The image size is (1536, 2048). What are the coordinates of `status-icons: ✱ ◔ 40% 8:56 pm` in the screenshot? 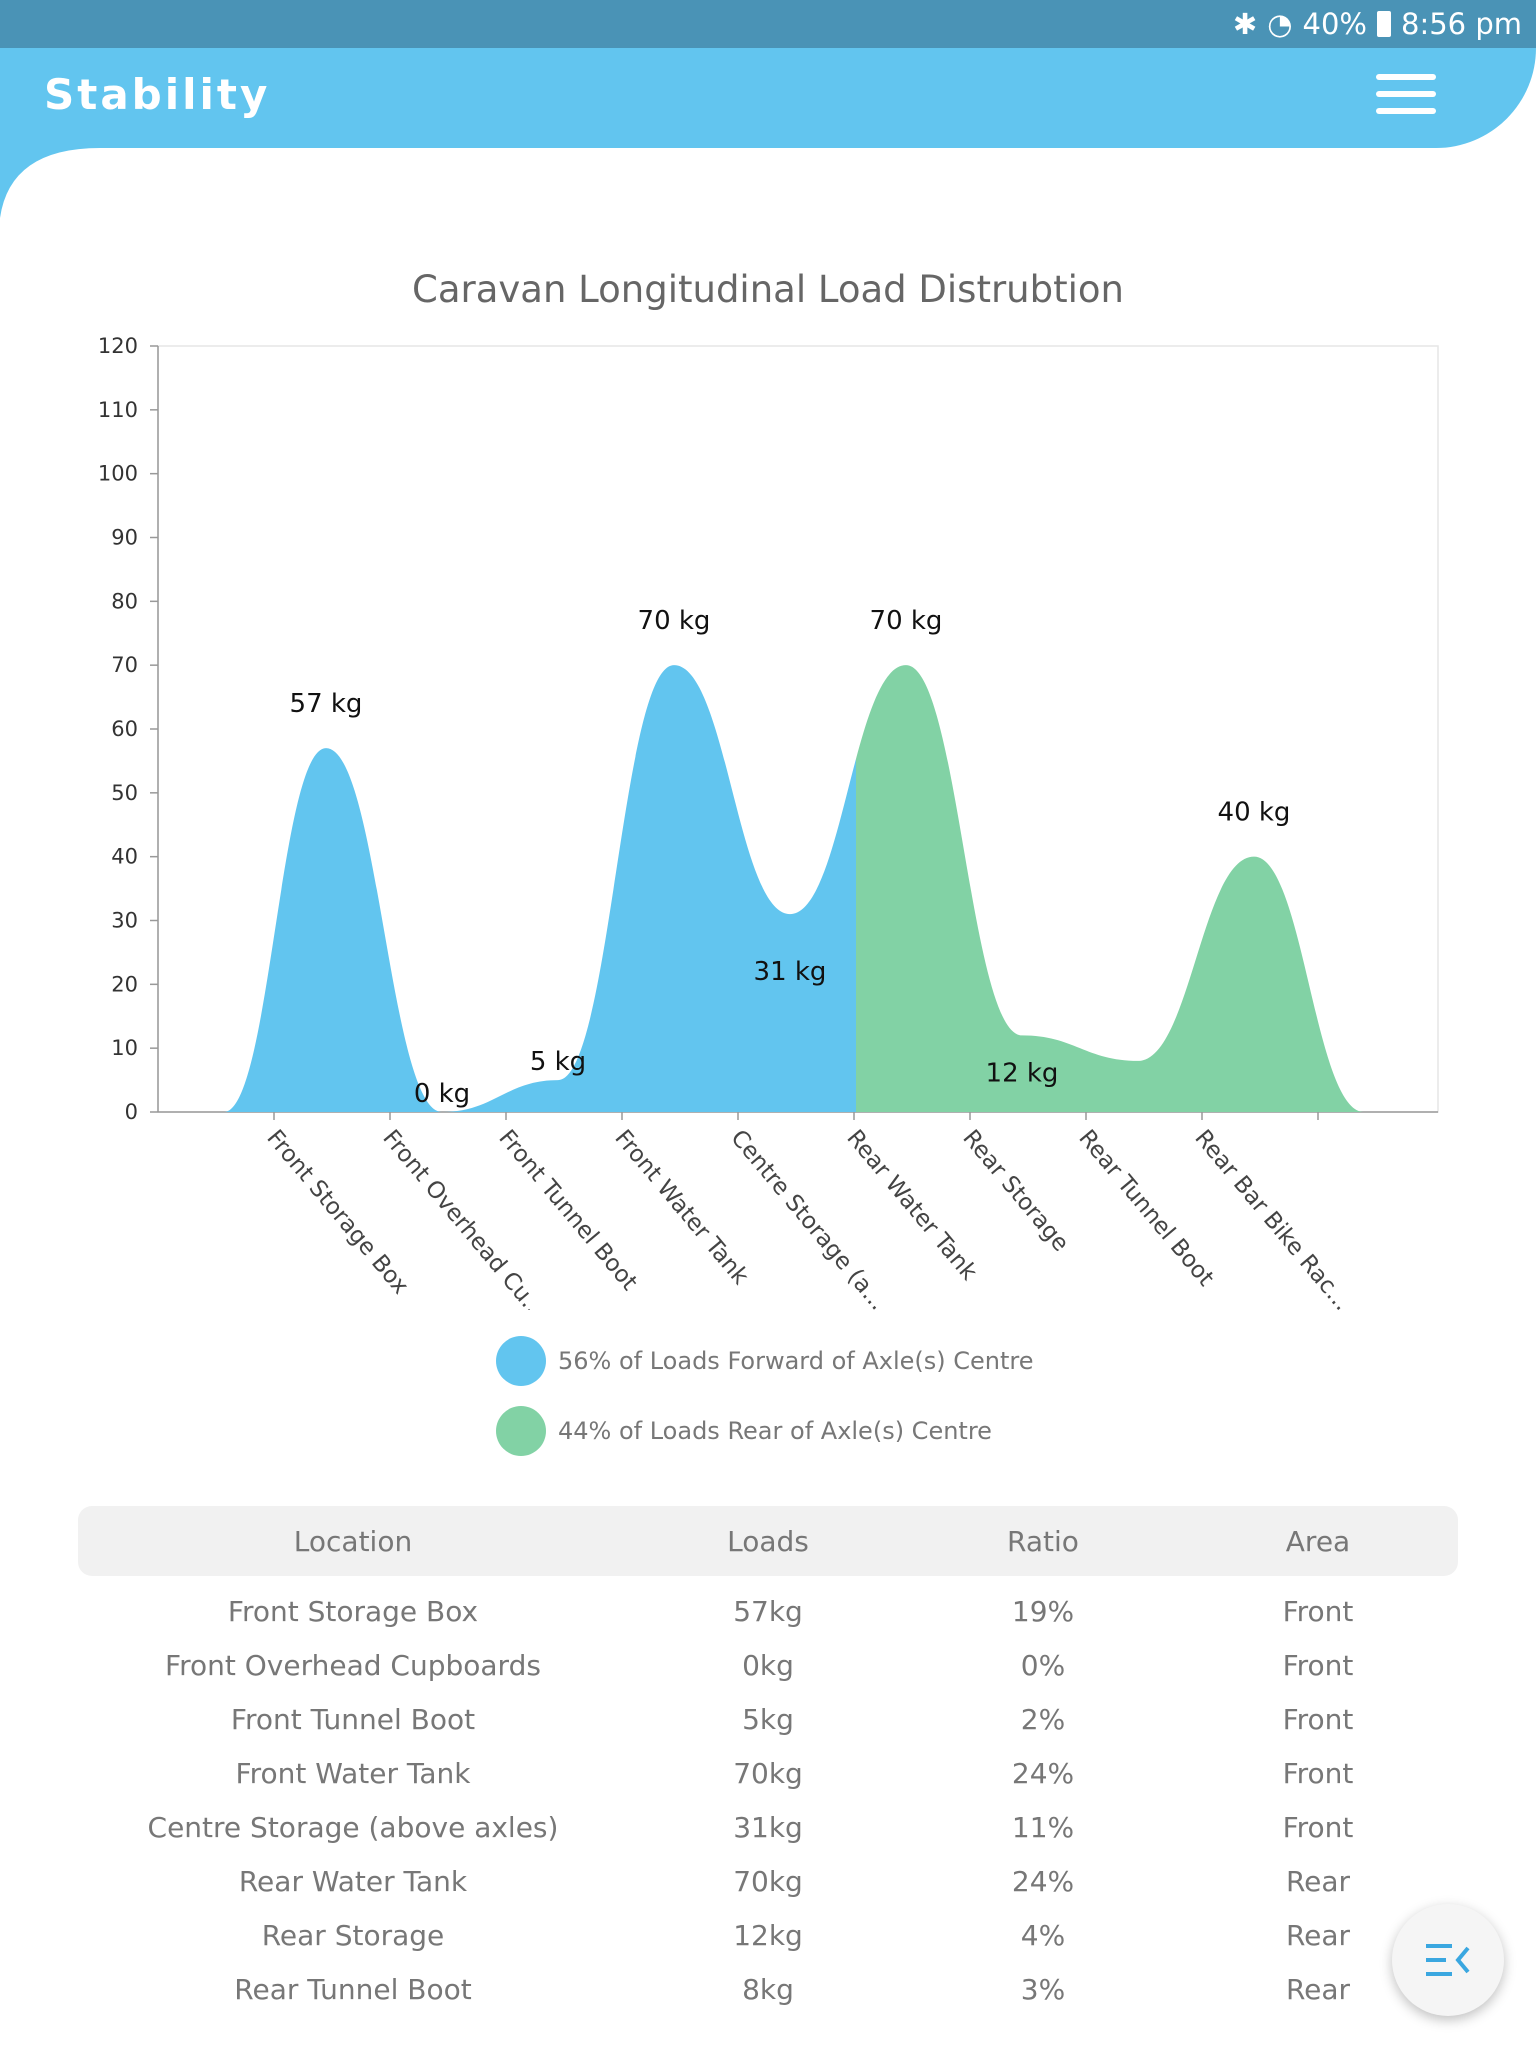 It's located at (1377, 24).